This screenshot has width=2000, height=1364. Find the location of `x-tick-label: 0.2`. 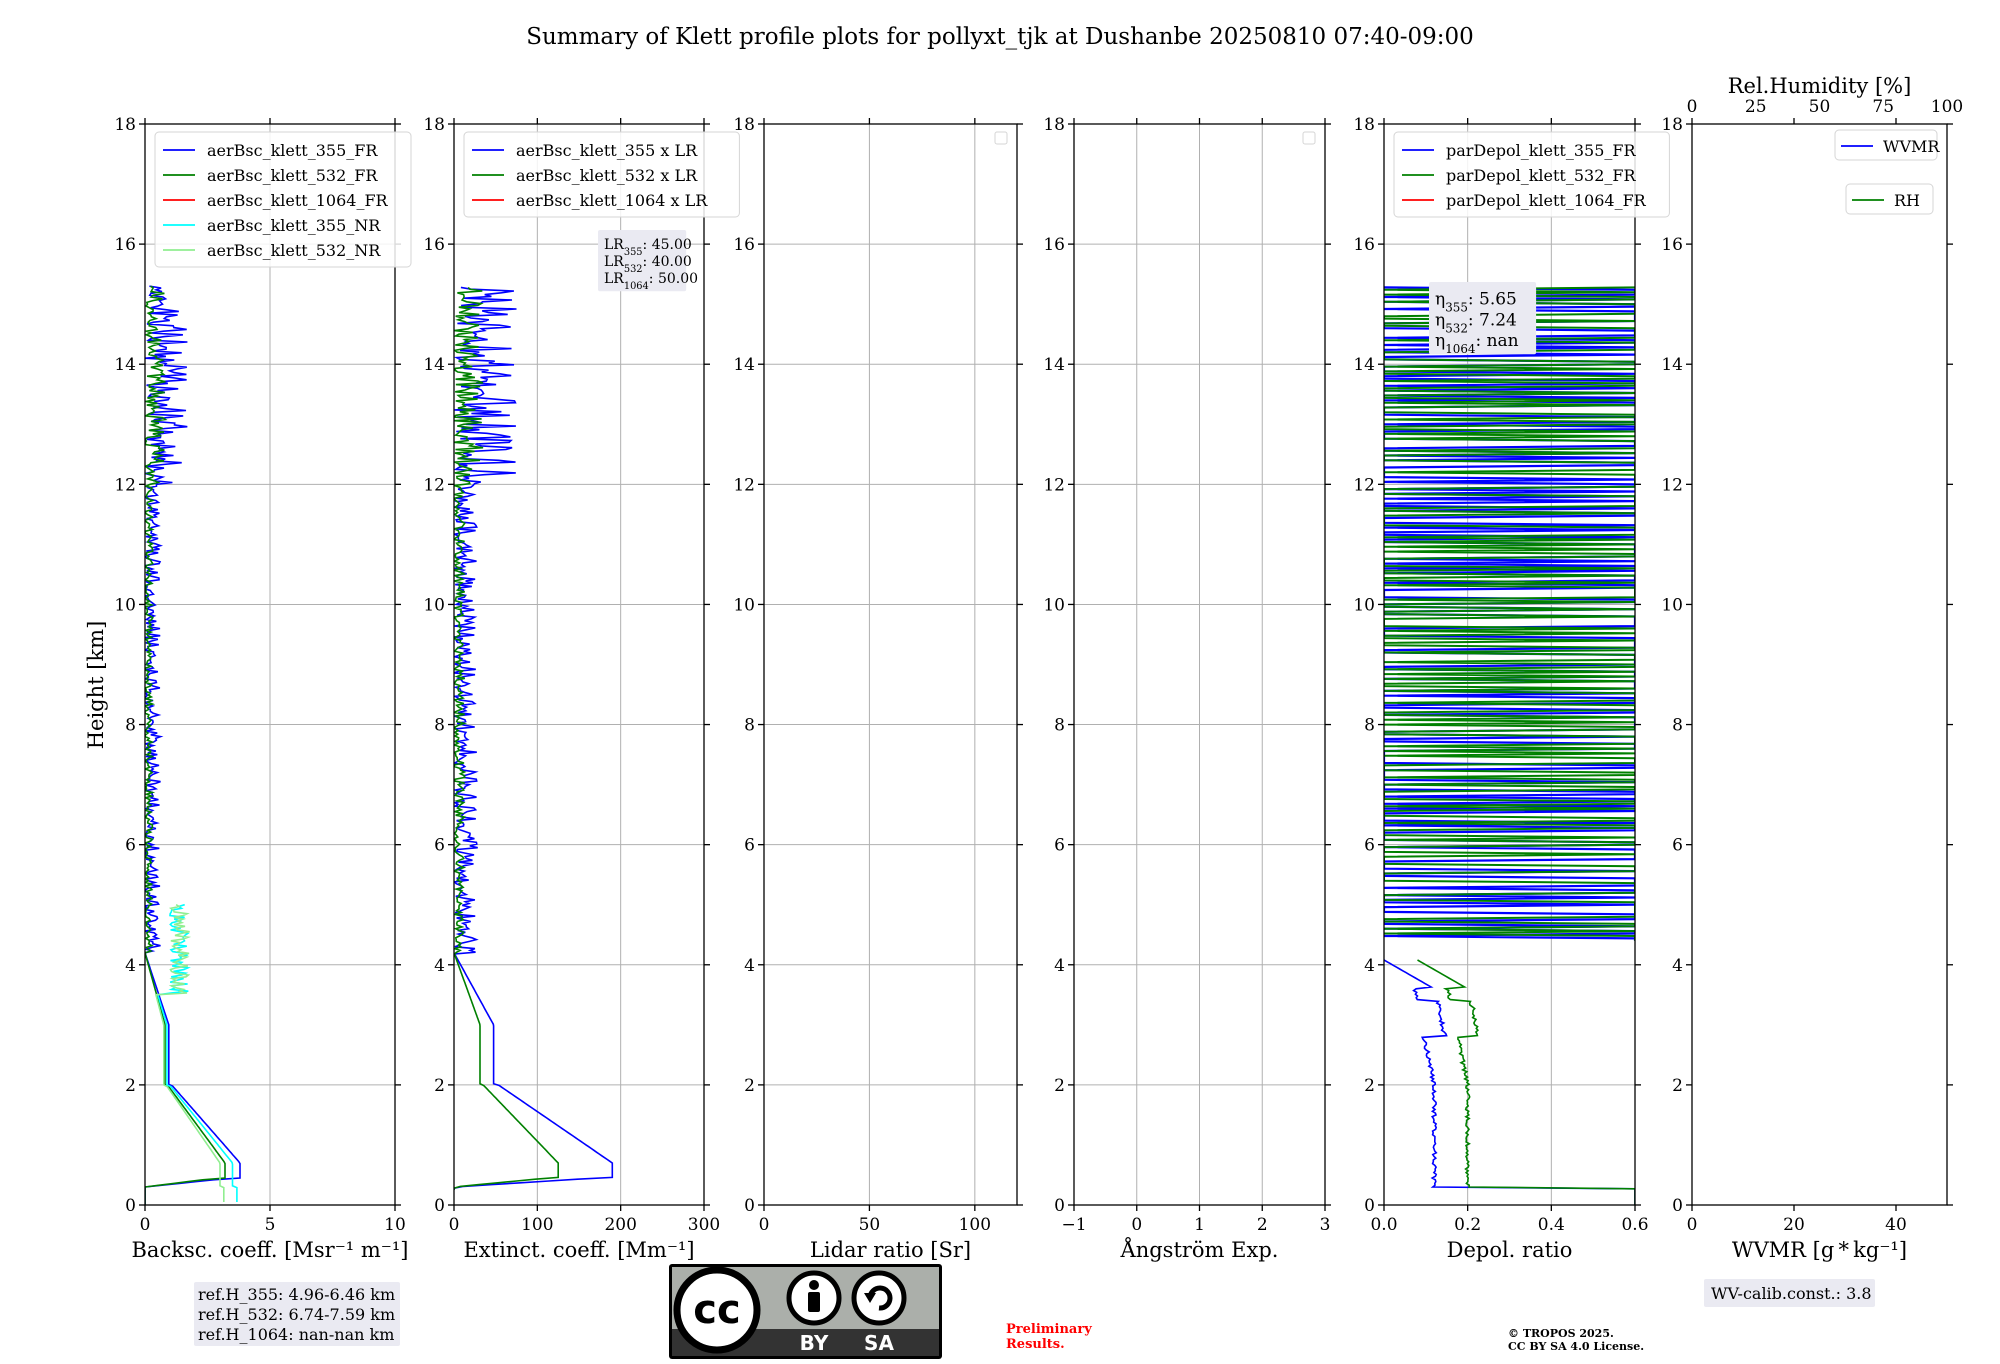

x-tick-label: 0.2 is located at coordinates (1467, 1225).